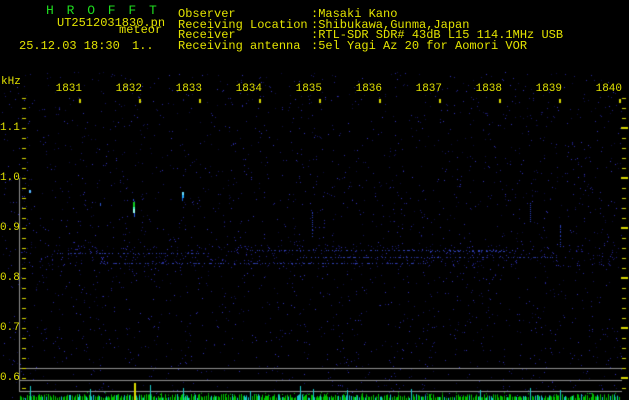  What do you see at coordinates (10, 228) in the screenshot?
I see `freq-axis-label: 0.9` at bounding box center [10, 228].